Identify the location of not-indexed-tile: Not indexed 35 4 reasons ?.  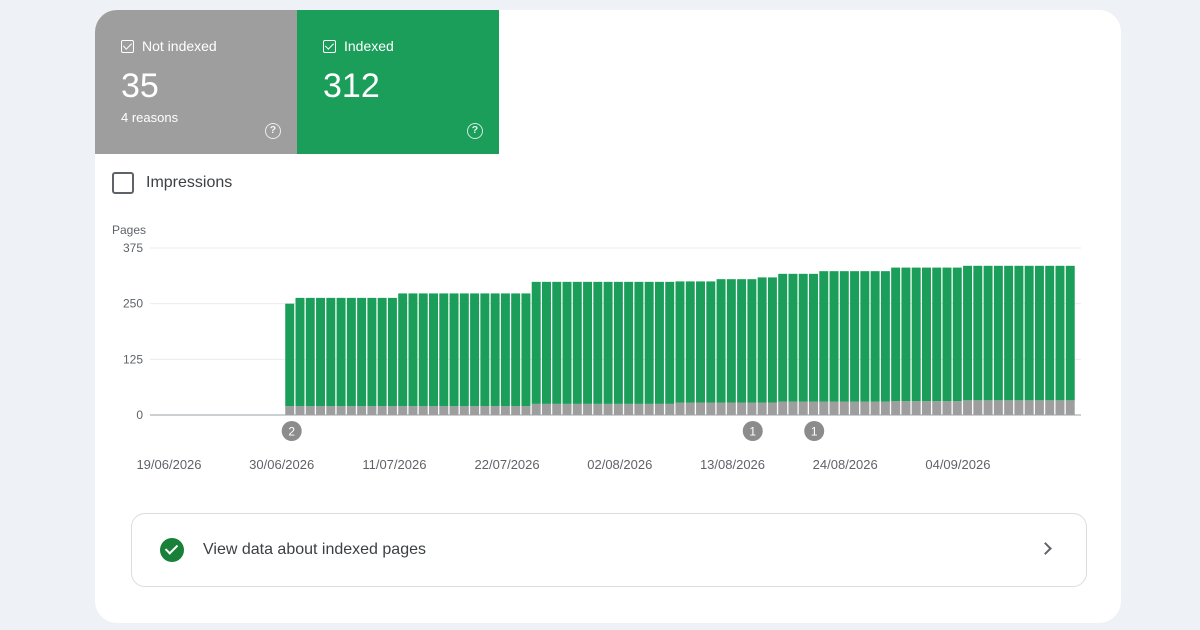
(196, 82).